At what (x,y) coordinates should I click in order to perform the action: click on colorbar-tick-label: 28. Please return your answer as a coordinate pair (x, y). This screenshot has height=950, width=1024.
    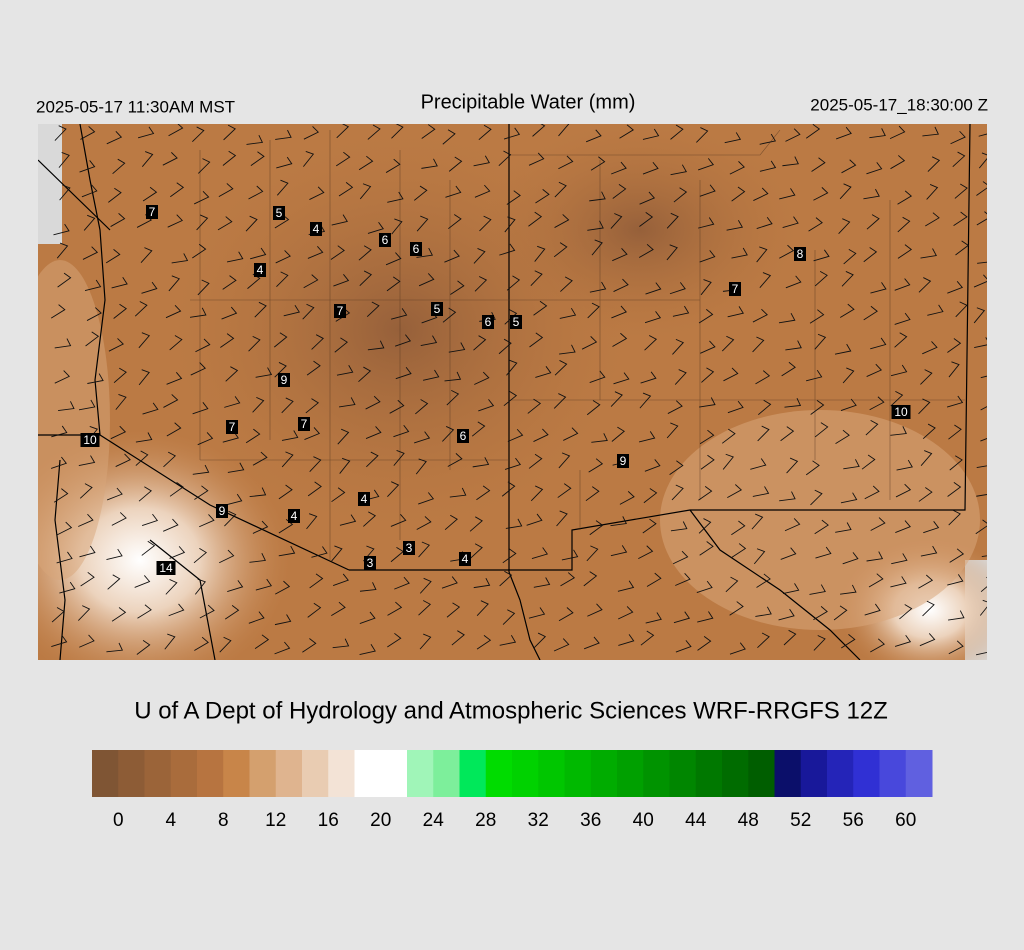
    Looking at the image, I should click on (485, 820).